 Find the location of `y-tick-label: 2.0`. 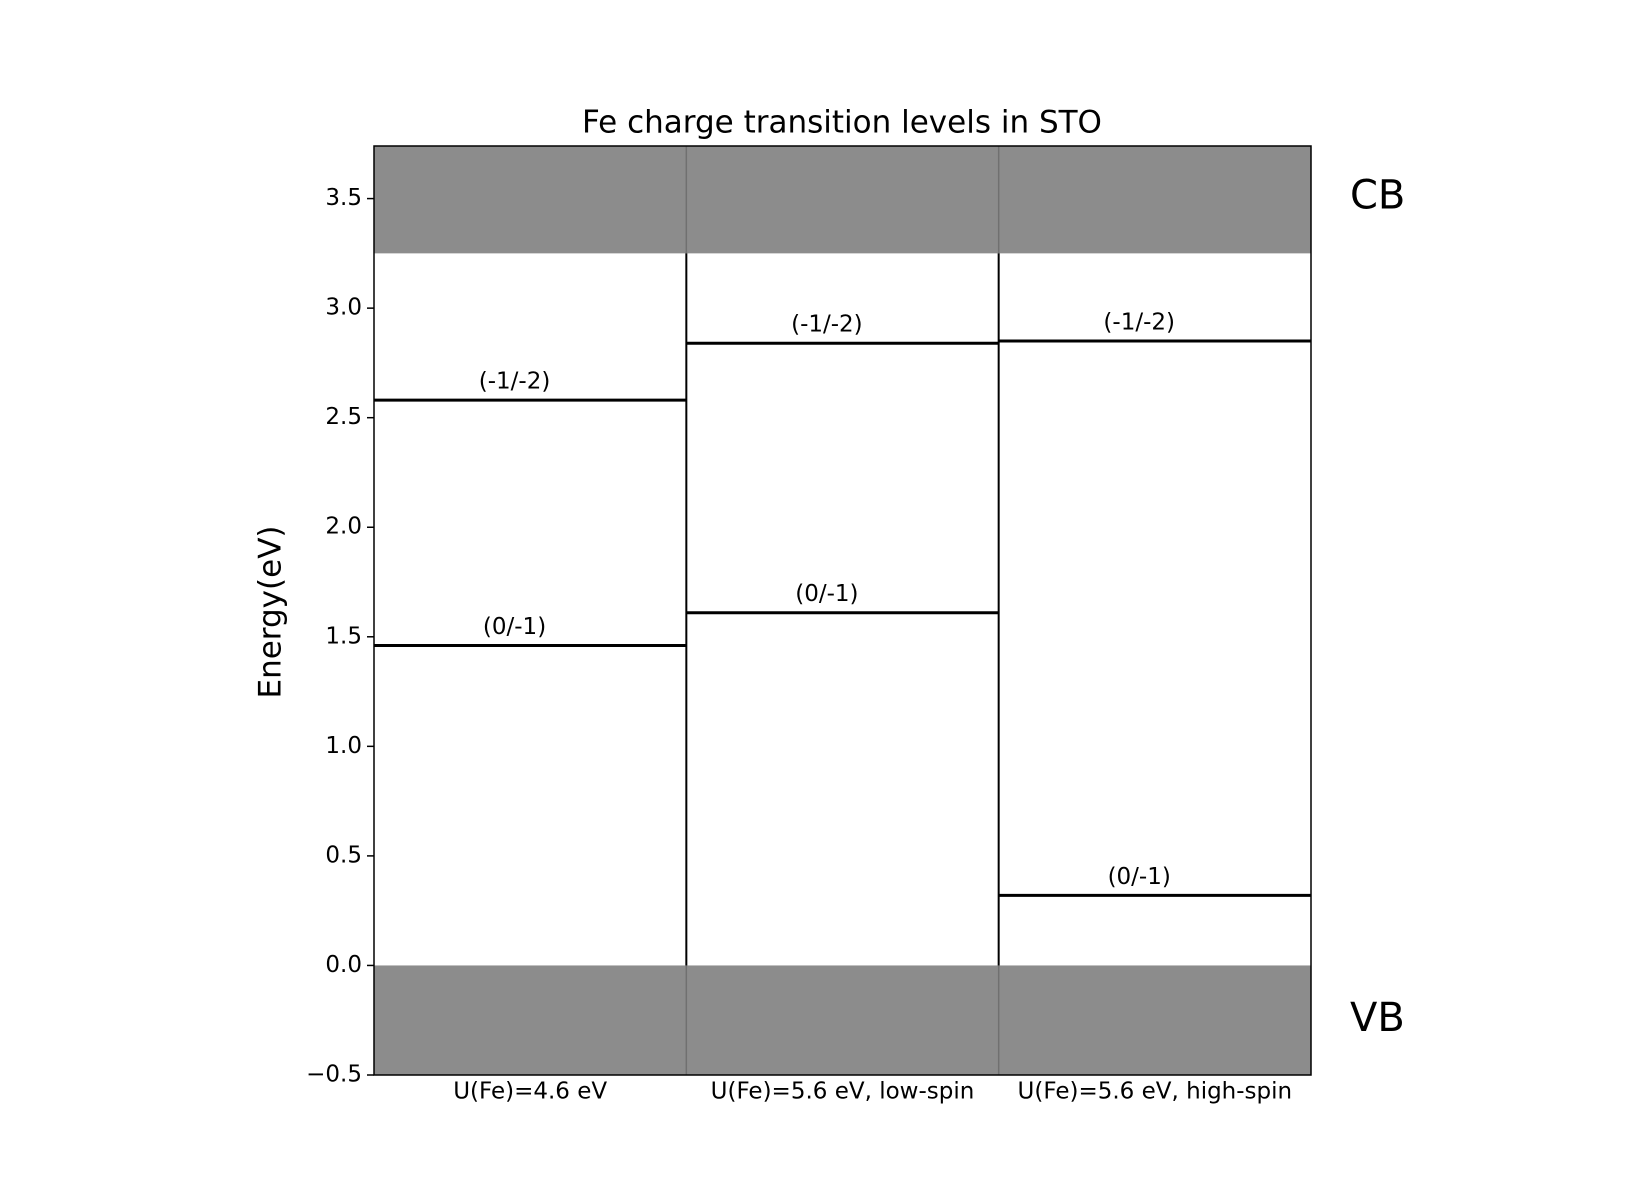

y-tick-label: 2.0 is located at coordinates (343, 527).